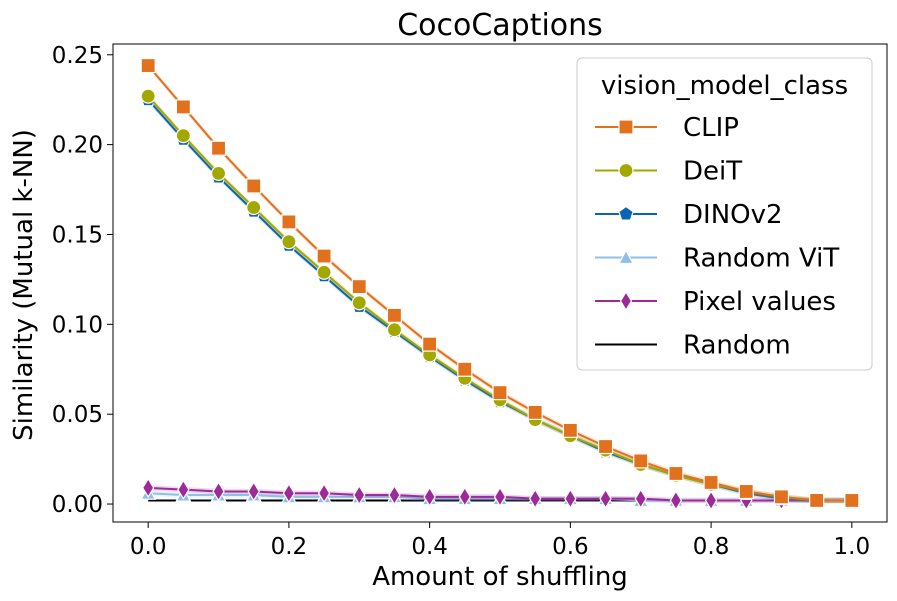  What do you see at coordinates (570, 547) in the screenshot?
I see `x-tick-label: 0.6` at bounding box center [570, 547].